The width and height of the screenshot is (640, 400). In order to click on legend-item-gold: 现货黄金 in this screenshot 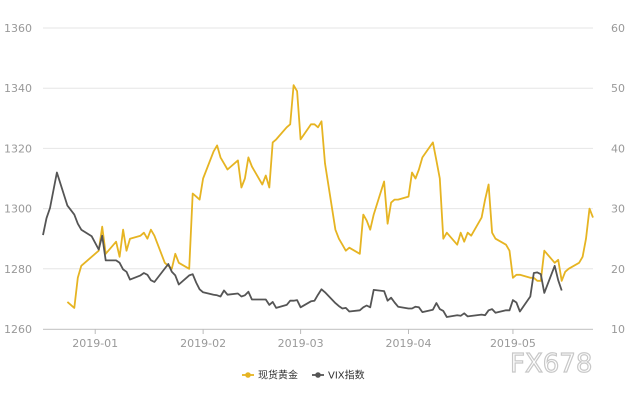, I will do `click(270, 375)`.